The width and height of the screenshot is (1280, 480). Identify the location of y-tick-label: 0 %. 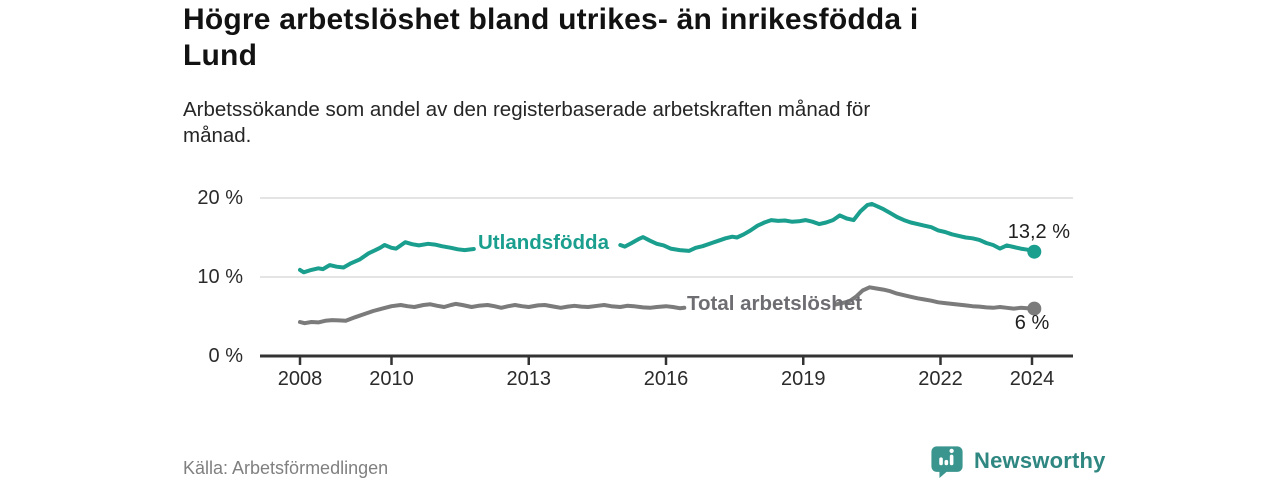
(225, 356).